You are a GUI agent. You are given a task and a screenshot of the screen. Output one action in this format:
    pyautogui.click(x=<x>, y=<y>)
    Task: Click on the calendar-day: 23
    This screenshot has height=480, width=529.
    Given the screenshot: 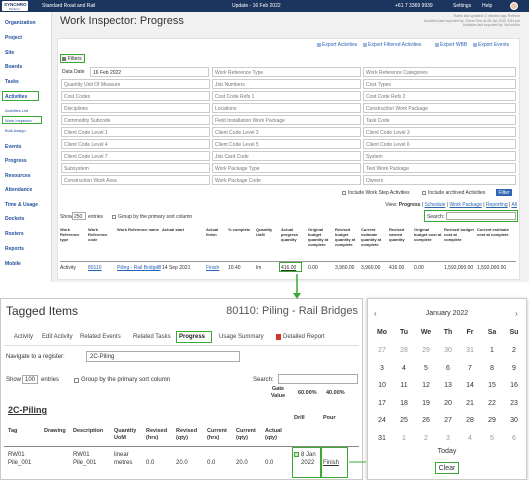 What is the action you would take?
    pyautogui.click(x=514, y=403)
    